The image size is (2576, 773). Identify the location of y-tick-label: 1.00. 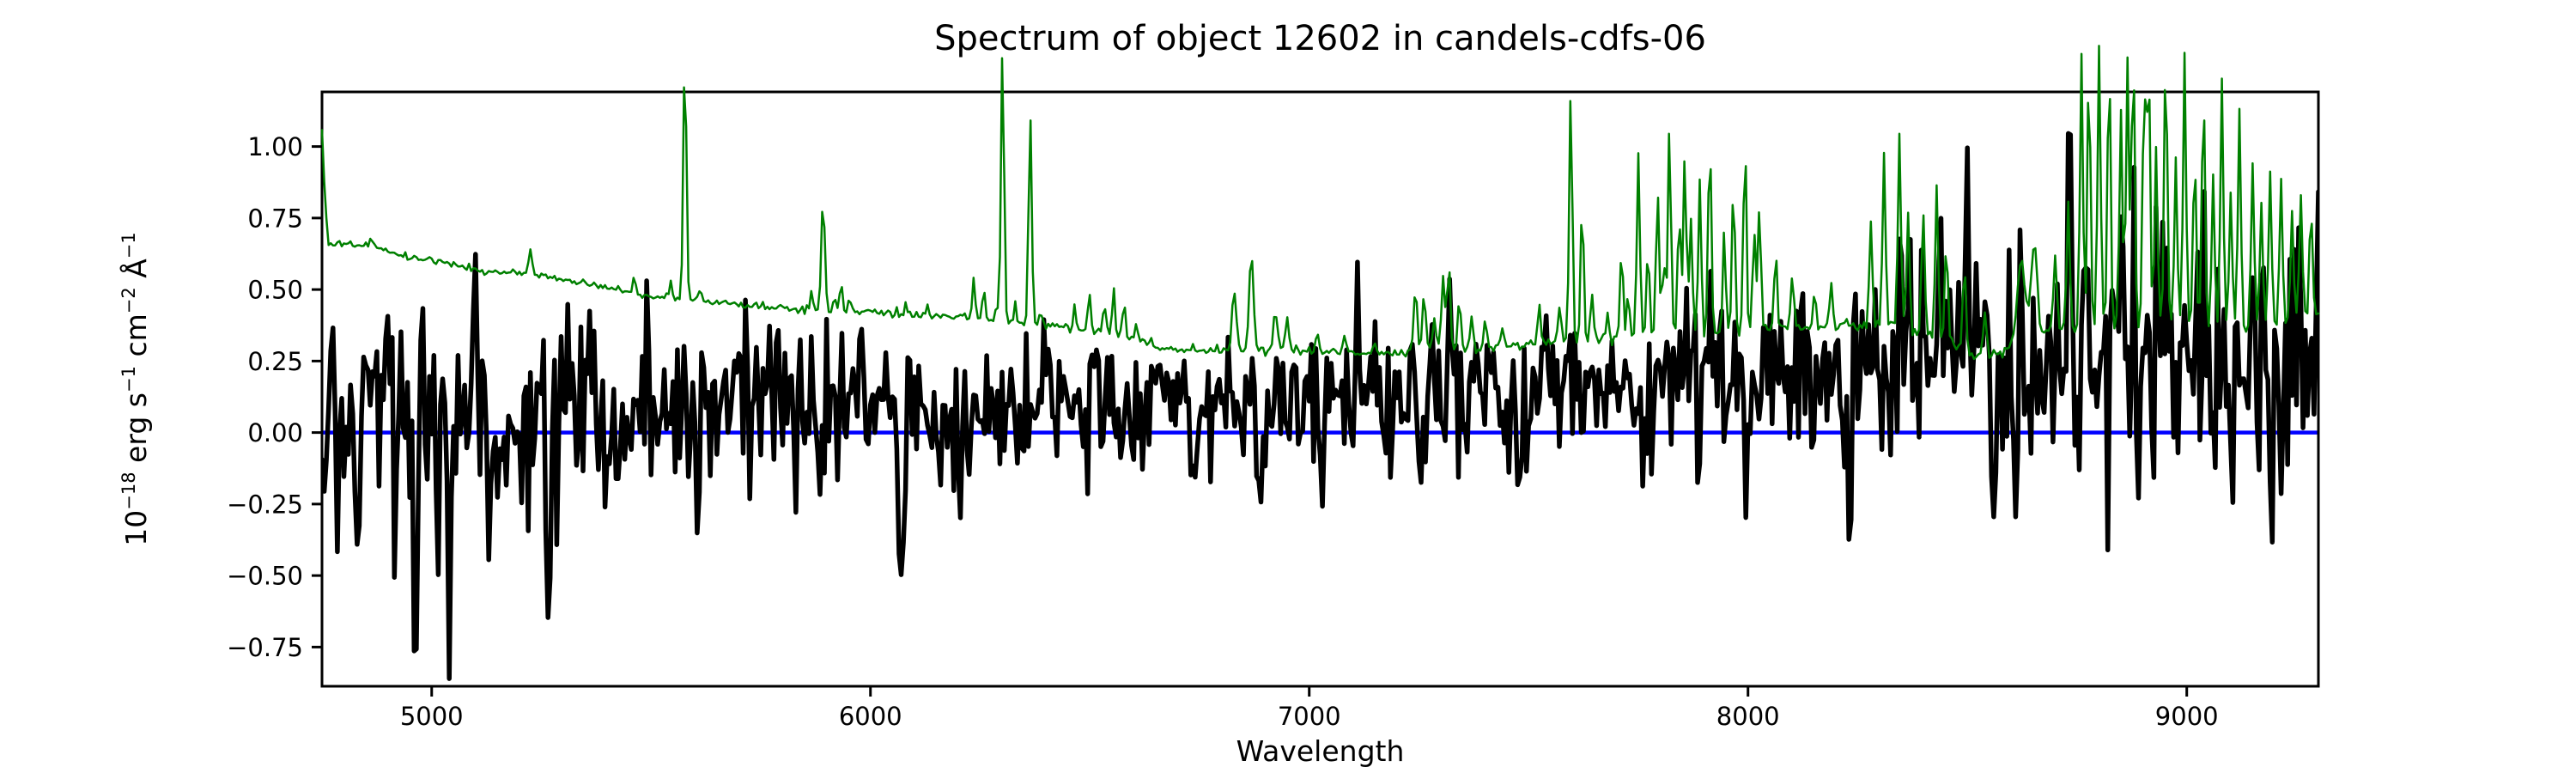
(275, 146).